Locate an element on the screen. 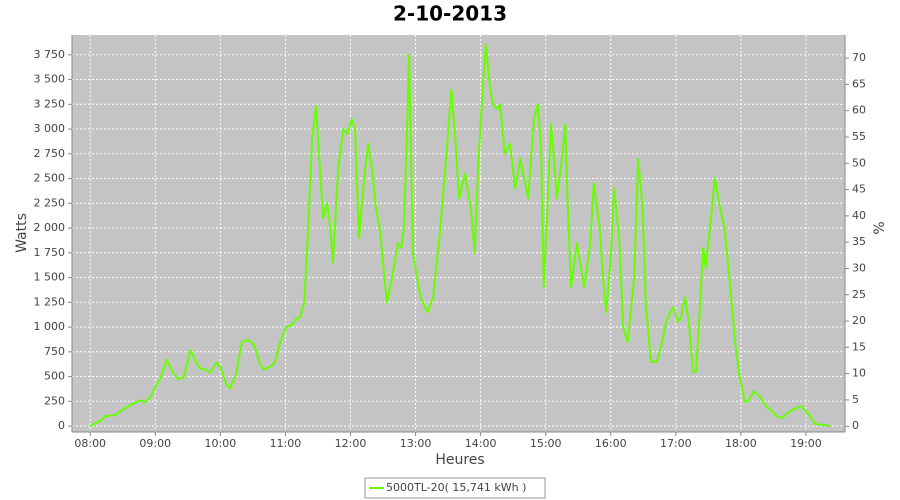 The width and height of the screenshot is (900, 500). x-tick-label: 15:00 is located at coordinates (546, 443).